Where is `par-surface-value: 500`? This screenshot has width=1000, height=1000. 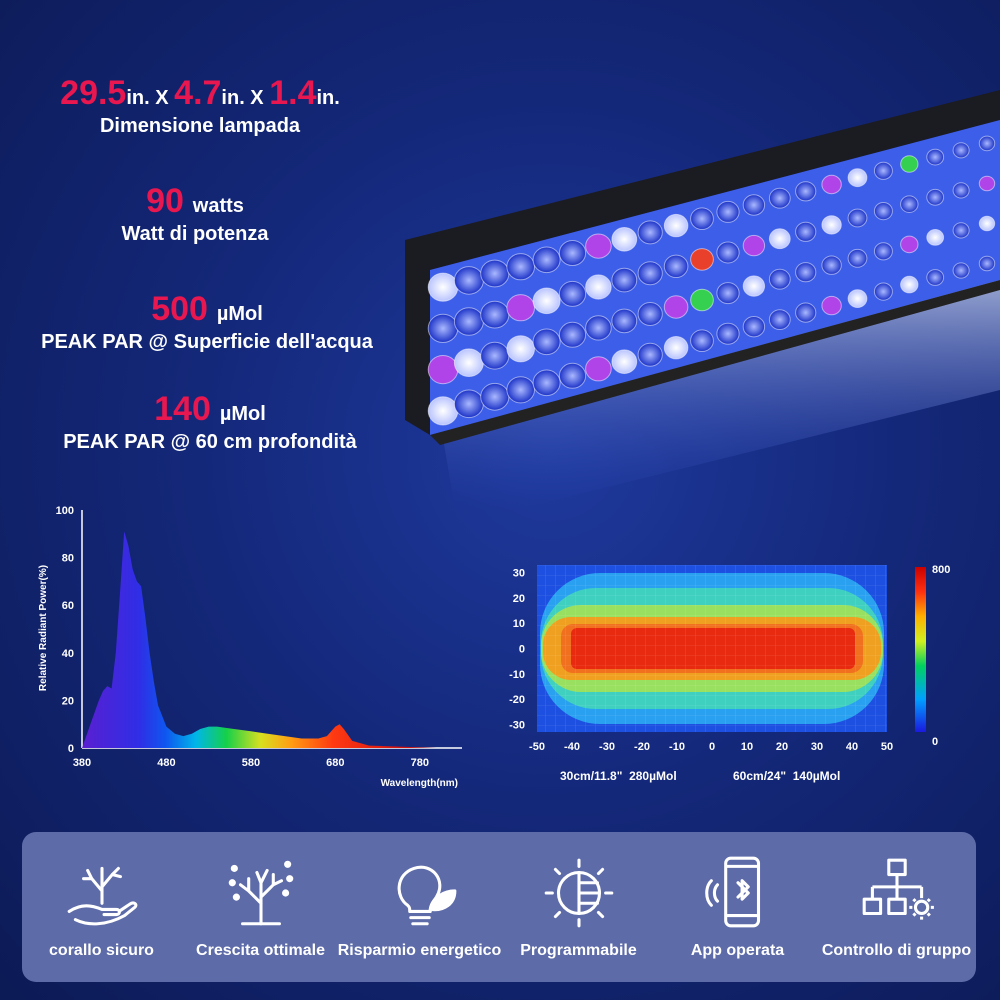 par-surface-value: 500 is located at coordinates (179, 309).